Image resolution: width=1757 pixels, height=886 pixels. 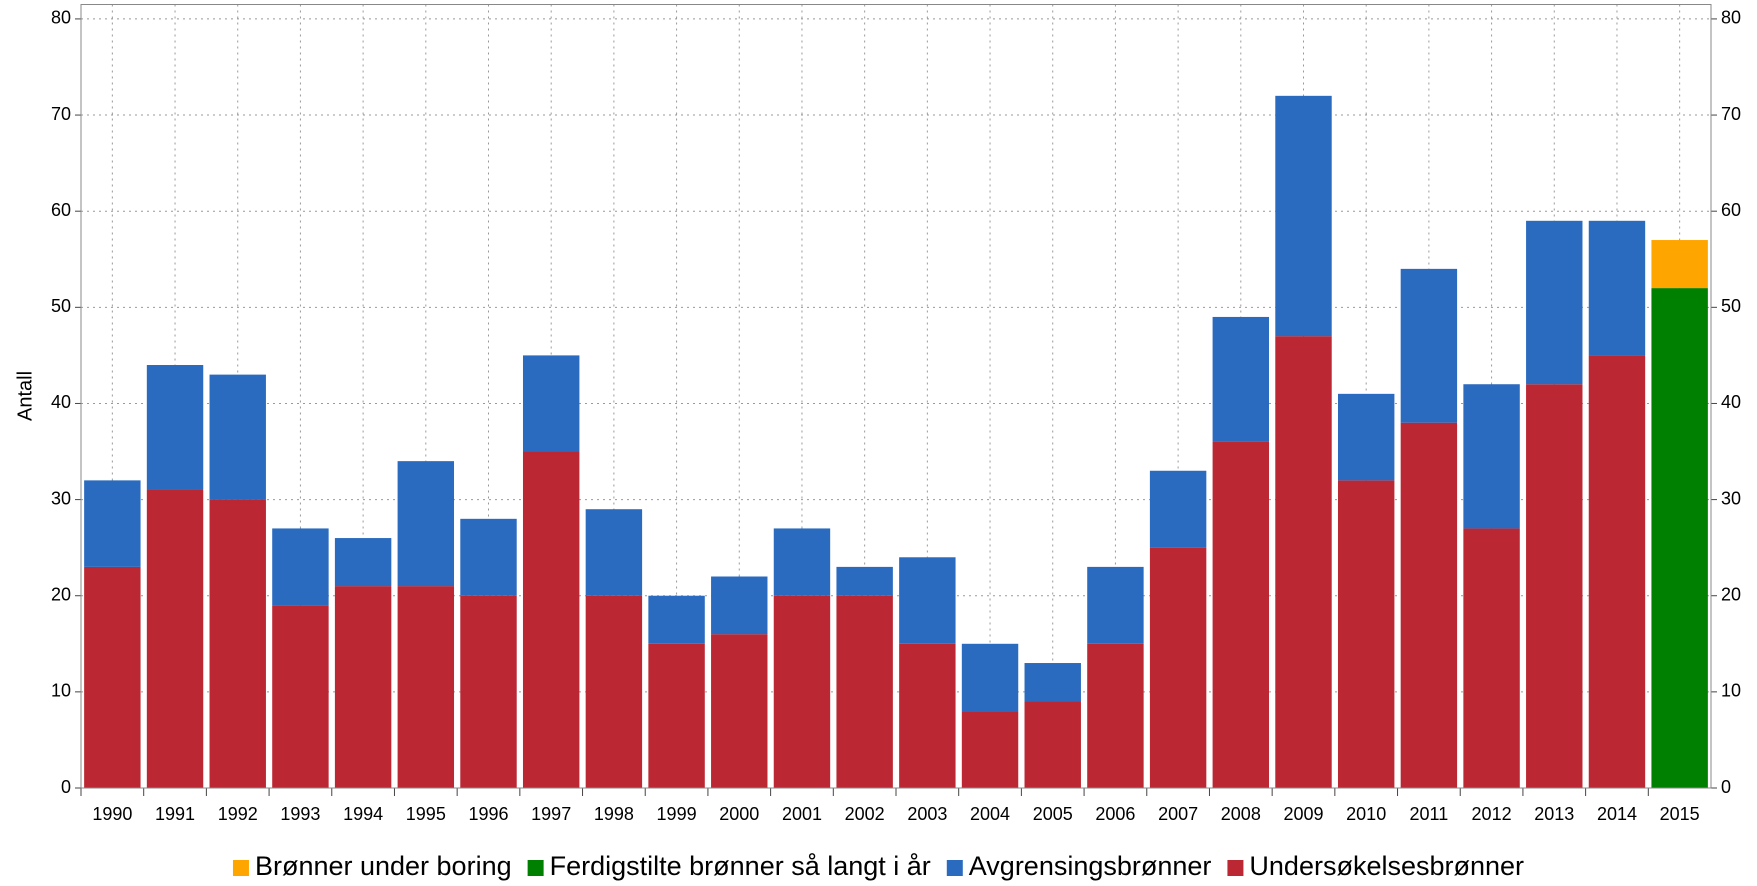 I want to click on x-tick-label: 2008, so click(x=1241, y=814).